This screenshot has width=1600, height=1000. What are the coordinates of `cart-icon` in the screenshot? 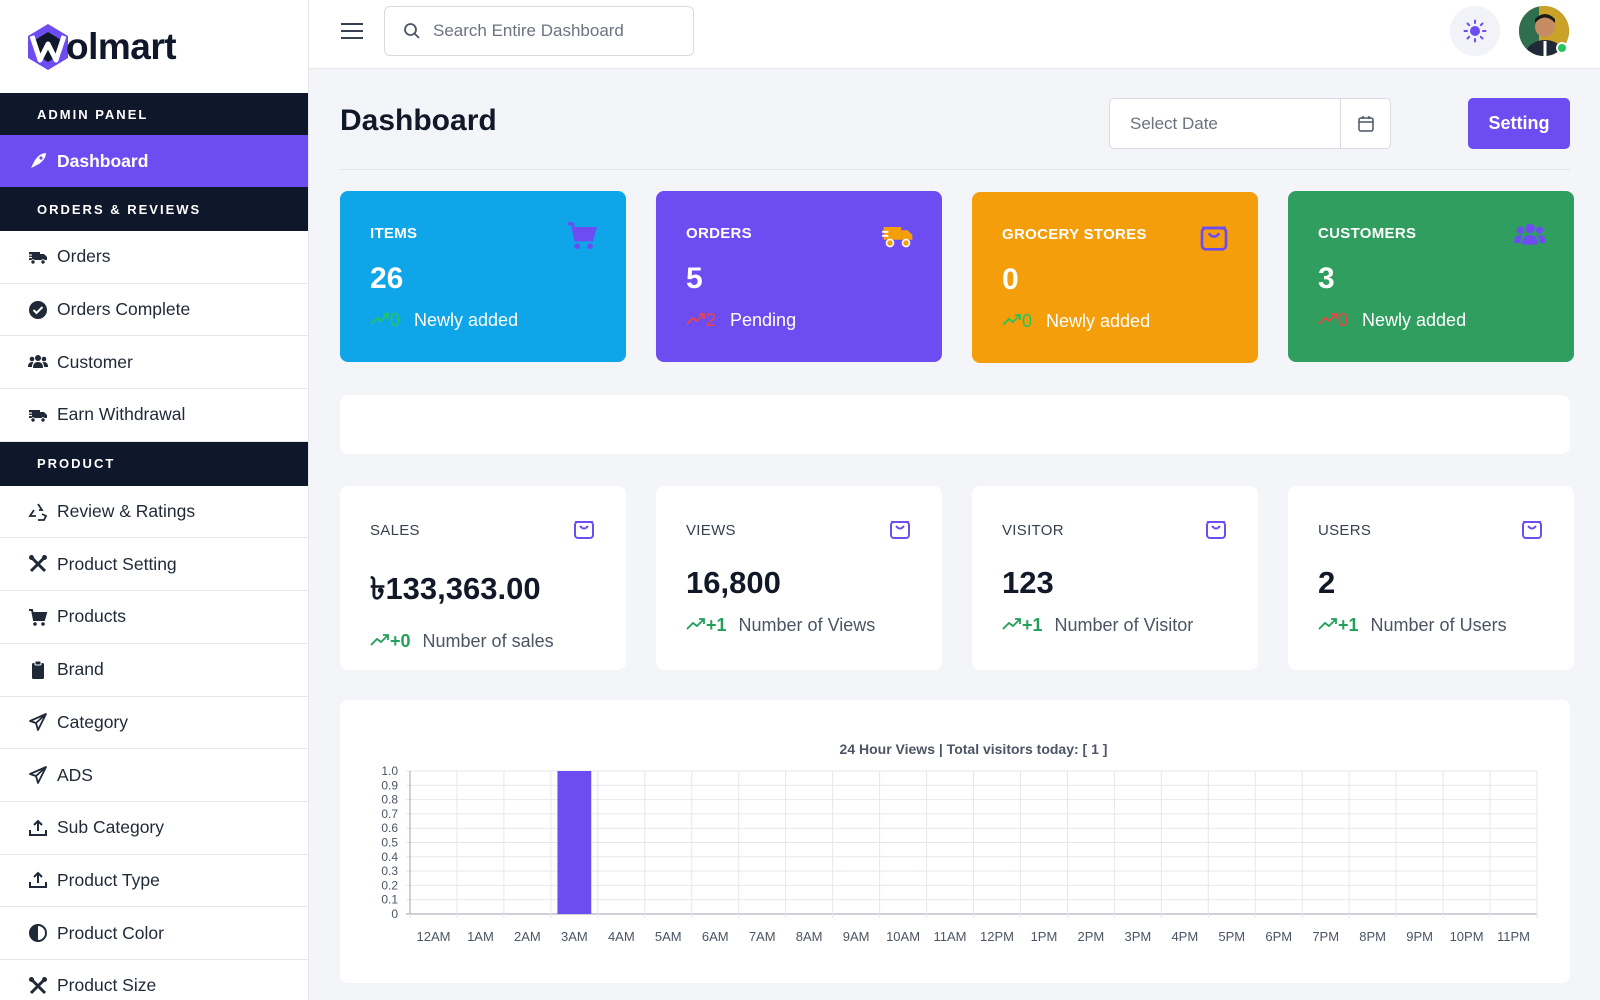 It's located at (38, 617).